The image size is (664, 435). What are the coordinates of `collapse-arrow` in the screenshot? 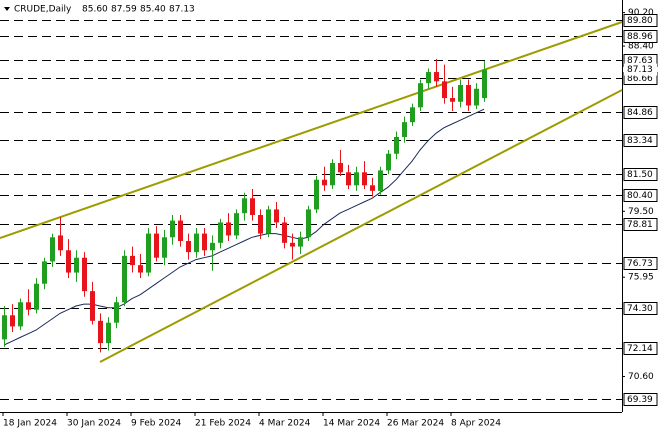 It's located at (7, 9).